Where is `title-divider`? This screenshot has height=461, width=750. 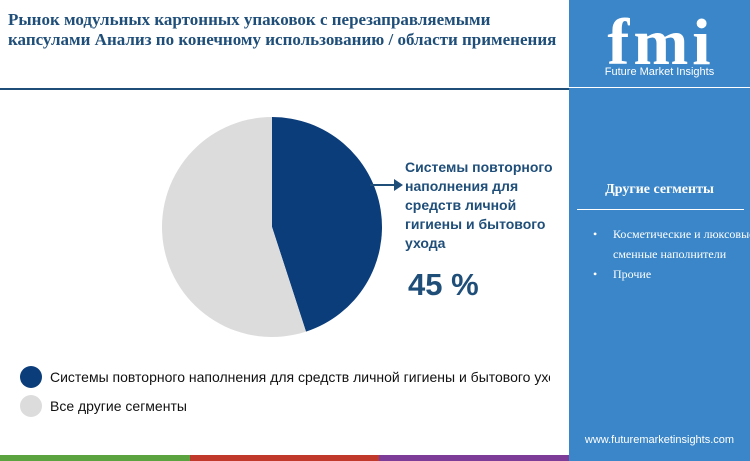
title-divider is located at coordinates (284, 89).